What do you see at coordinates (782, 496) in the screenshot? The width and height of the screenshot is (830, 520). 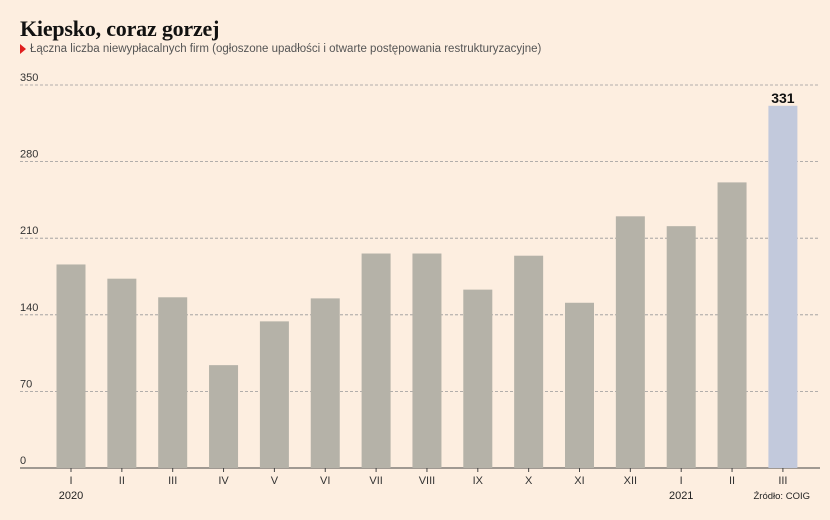 I see `source-note: Źródło: COIG` at bounding box center [782, 496].